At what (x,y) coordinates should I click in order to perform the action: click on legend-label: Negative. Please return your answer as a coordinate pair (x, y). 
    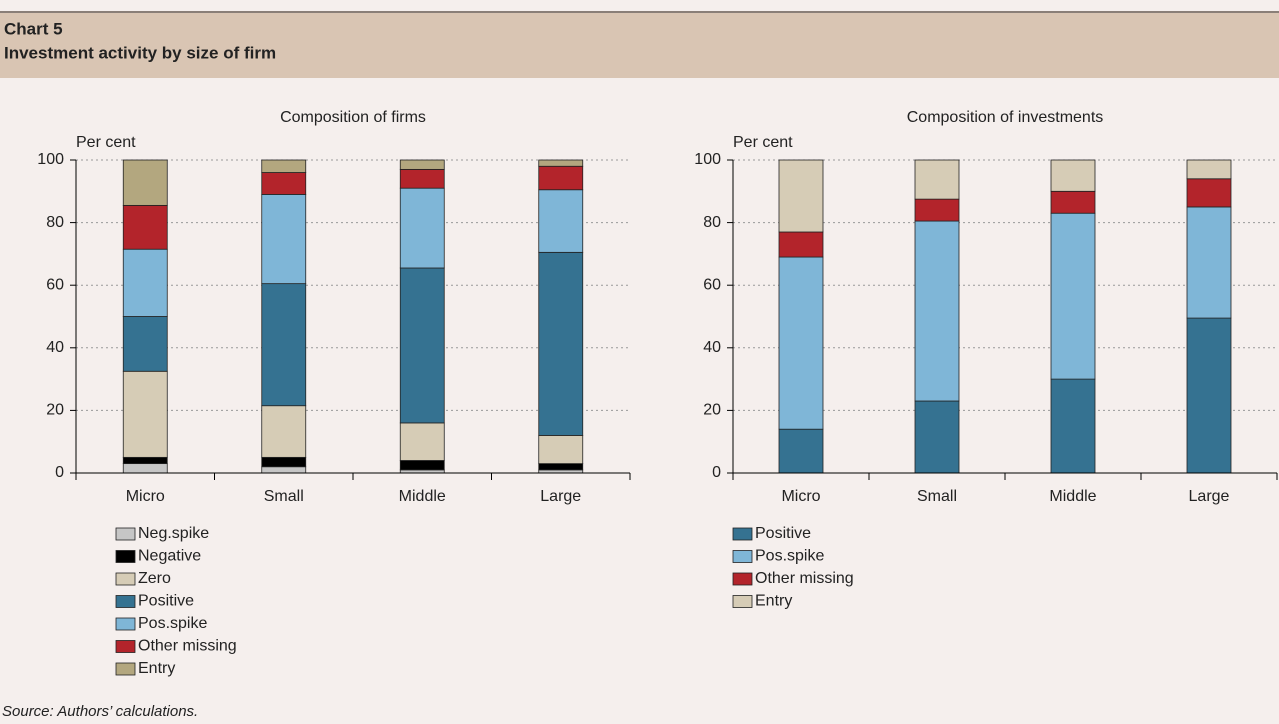
    Looking at the image, I should click on (169, 556).